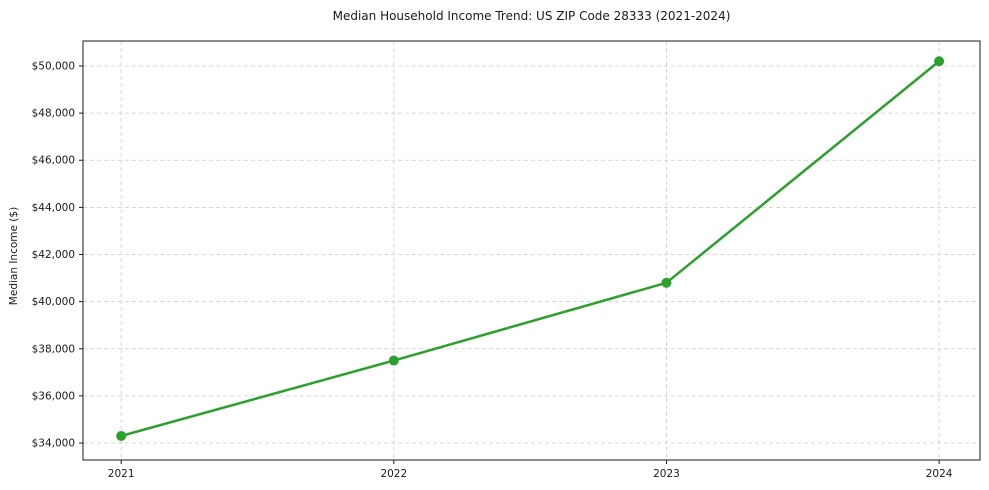  I want to click on y-tick-label: $44,000, so click(53, 208).